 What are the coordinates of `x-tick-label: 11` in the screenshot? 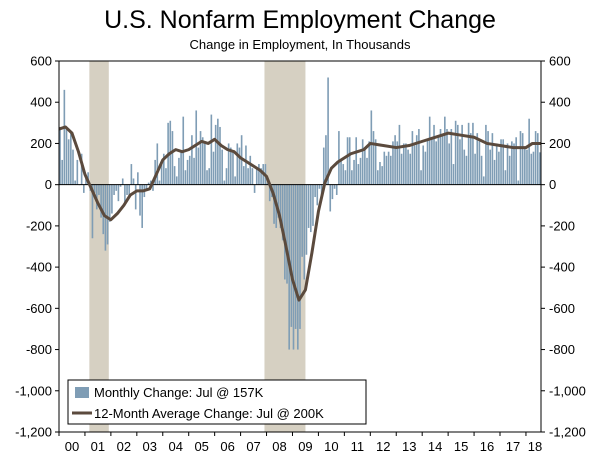 It's located at (358, 446).